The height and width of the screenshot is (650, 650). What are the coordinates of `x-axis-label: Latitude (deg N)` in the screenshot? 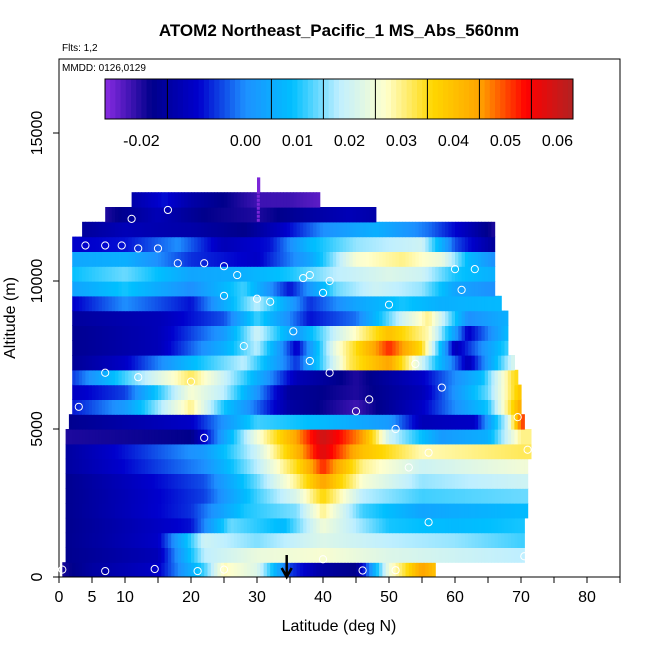 It's located at (339, 626).